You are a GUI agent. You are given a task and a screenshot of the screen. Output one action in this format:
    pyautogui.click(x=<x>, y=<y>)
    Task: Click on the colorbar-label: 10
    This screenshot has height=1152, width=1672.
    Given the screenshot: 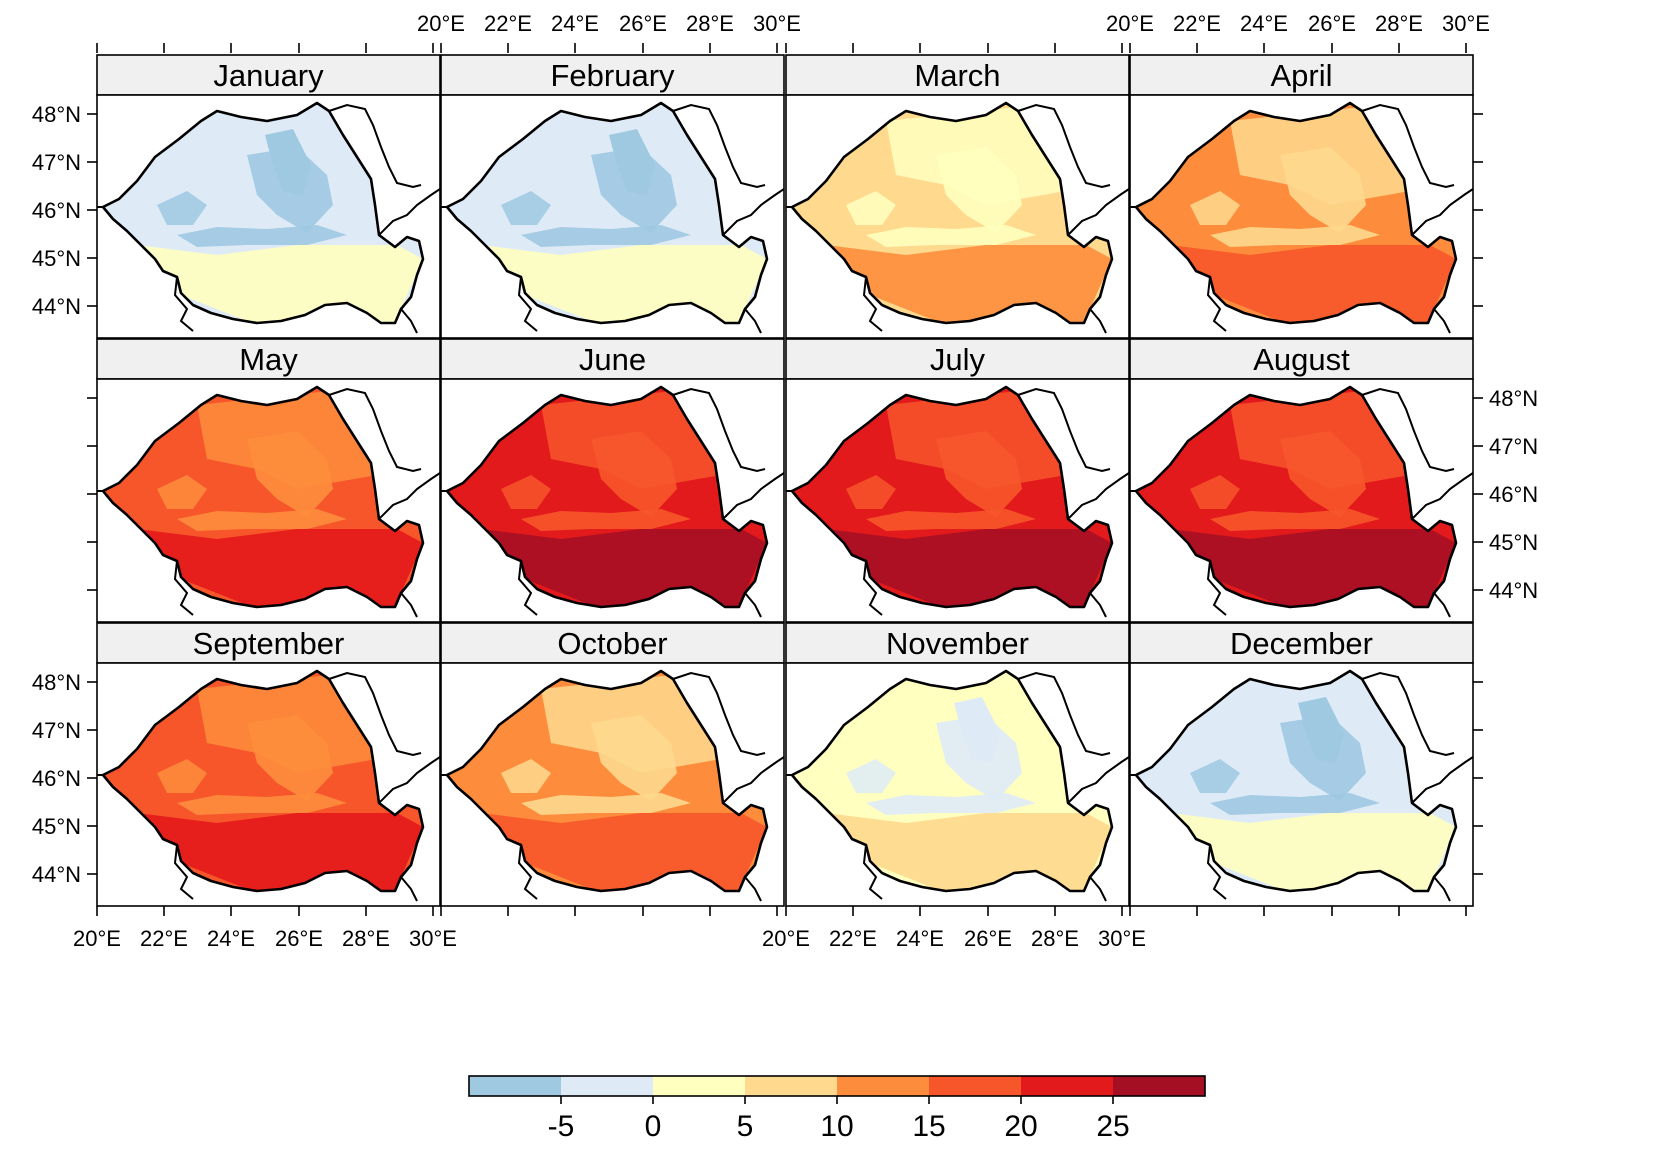 What is the action you would take?
    pyautogui.click(x=836, y=1126)
    